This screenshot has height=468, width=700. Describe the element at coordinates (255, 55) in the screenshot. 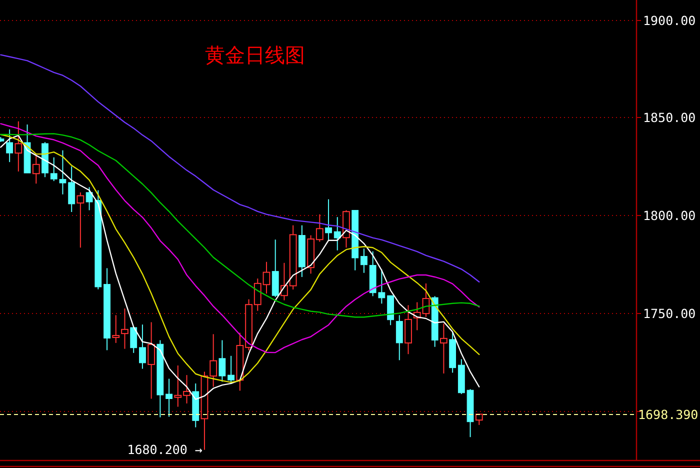

I see `text: 黄金日线图` at that location.